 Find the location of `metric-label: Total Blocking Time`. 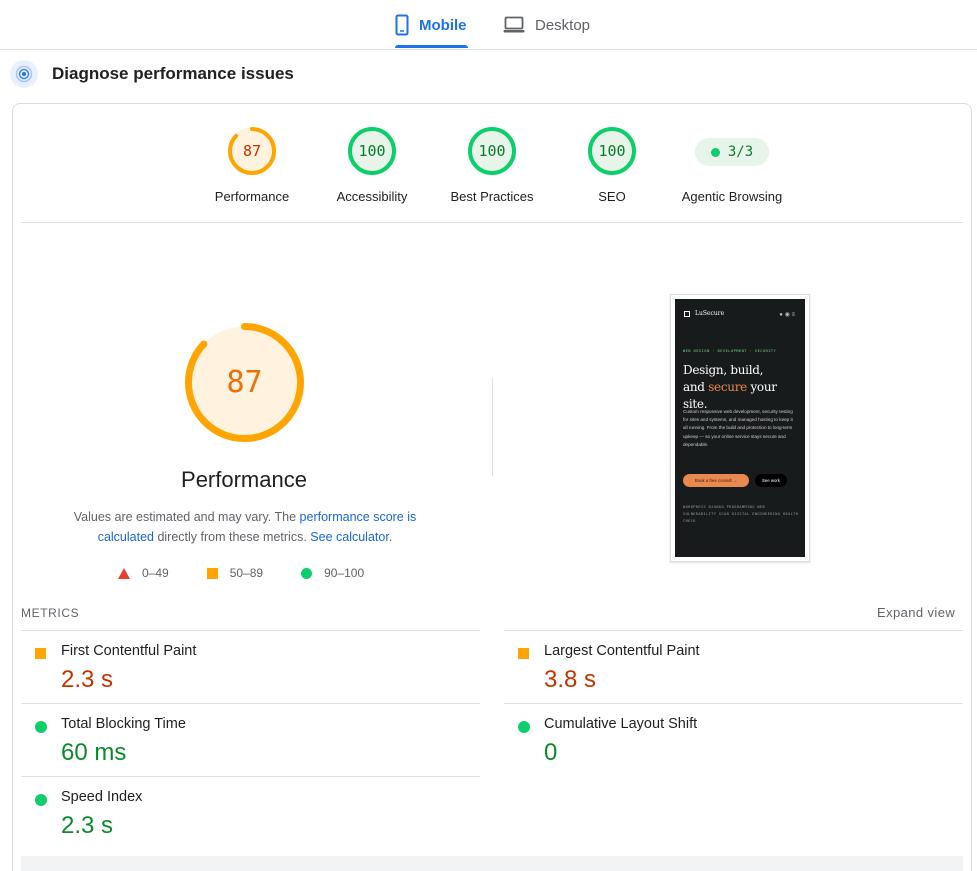

metric-label: Total Blocking Time is located at coordinates (123, 724).